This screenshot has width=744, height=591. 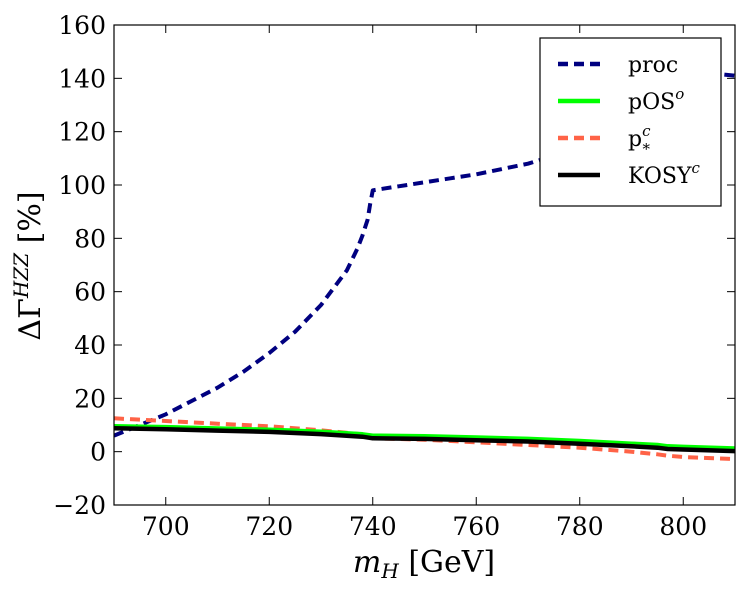 What do you see at coordinates (90, 238) in the screenshot?
I see `y-tick-label: 80` at bounding box center [90, 238].